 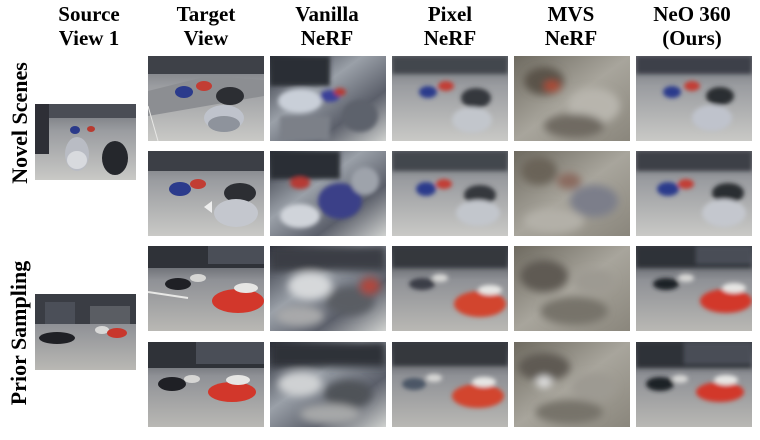 I want to click on header-line1: Vanilla, so click(x=327, y=14).